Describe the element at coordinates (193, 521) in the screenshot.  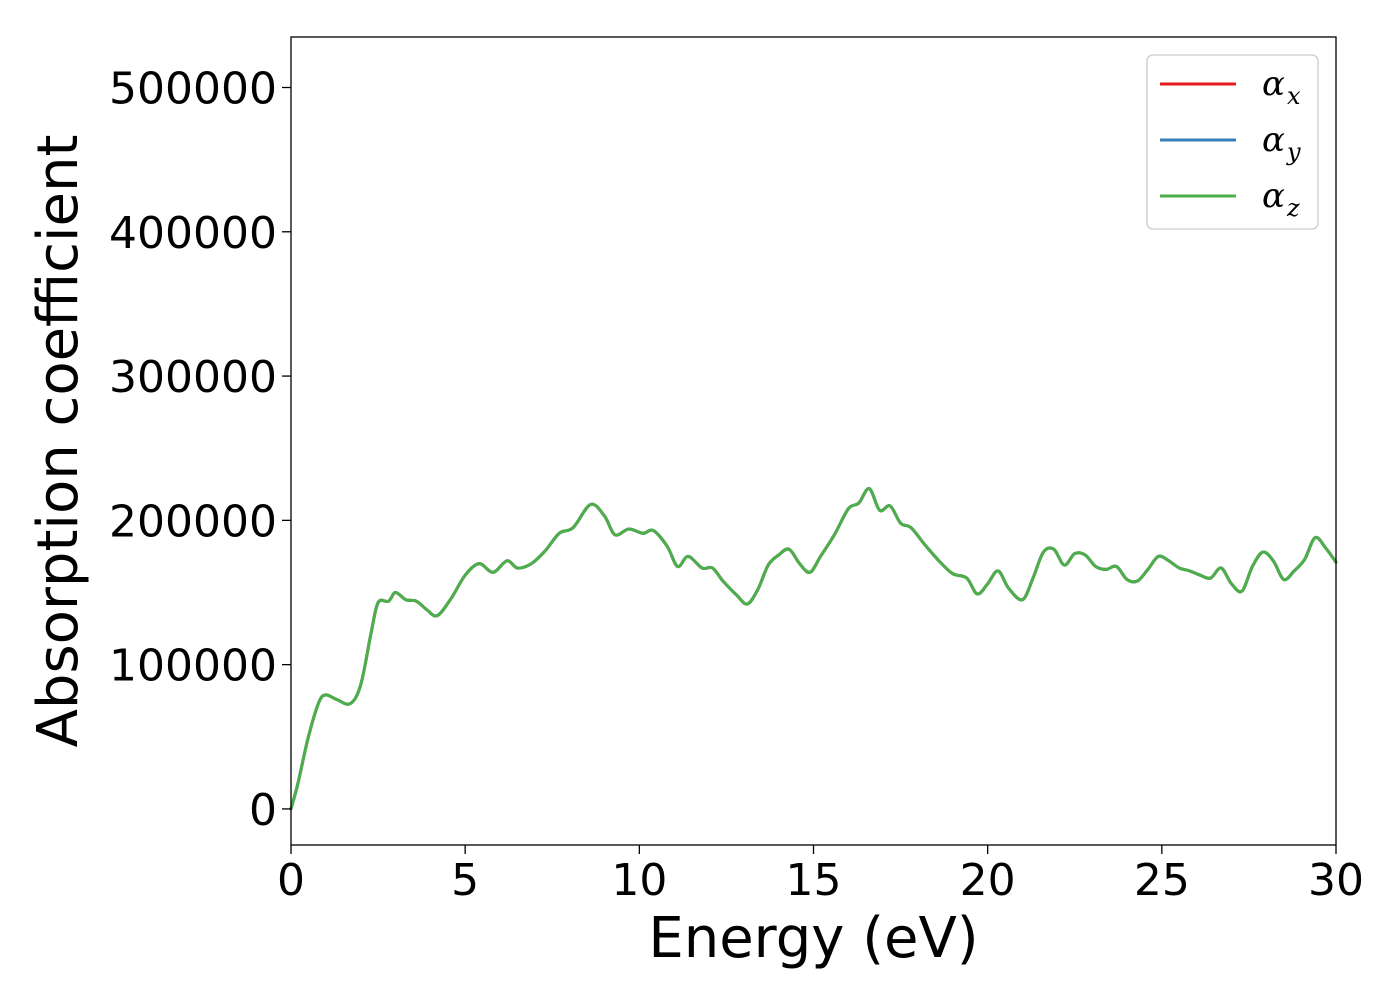
I see `y-tick-label: 200000` at that location.